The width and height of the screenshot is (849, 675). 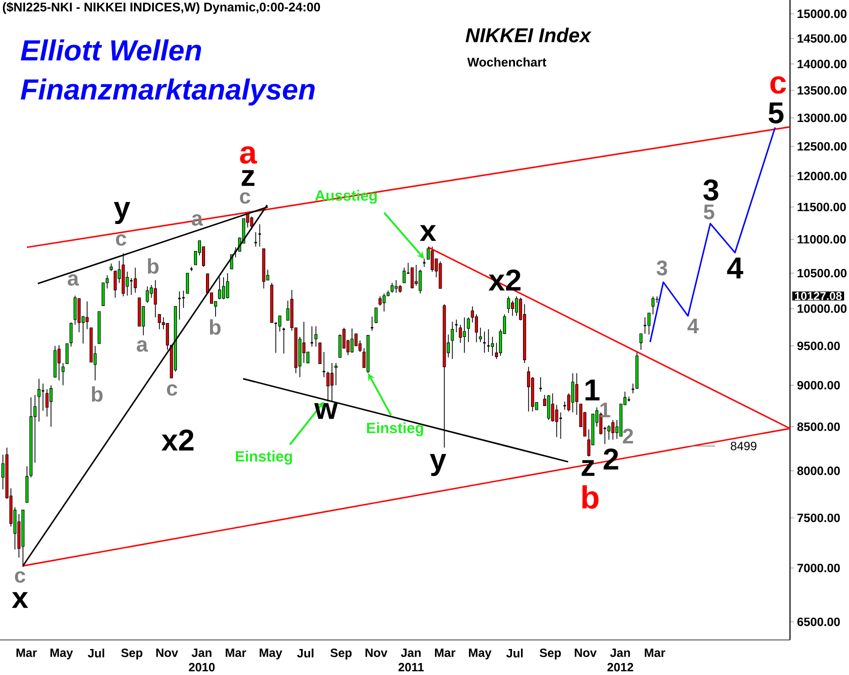 What do you see at coordinates (743, 446) in the screenshot?
I see `annotation: 8499` at bounding box center [743, 446].